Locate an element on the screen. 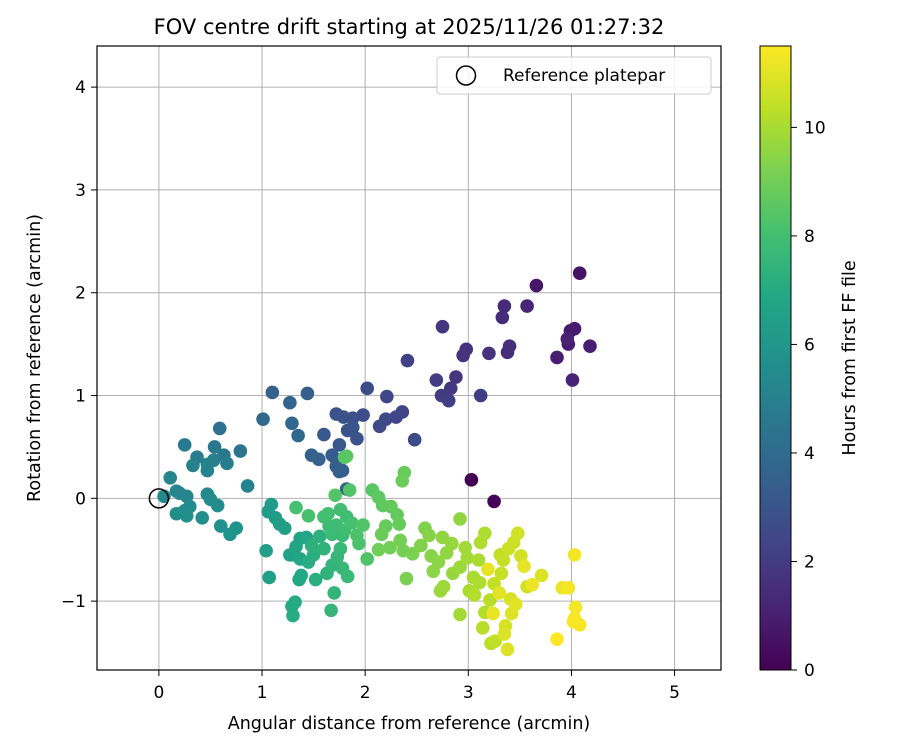 This screenshot has height=754, width=900. colorbar: 0 2 4 6 8 10 Hours from first FF file is located at coordinates (809, 363).